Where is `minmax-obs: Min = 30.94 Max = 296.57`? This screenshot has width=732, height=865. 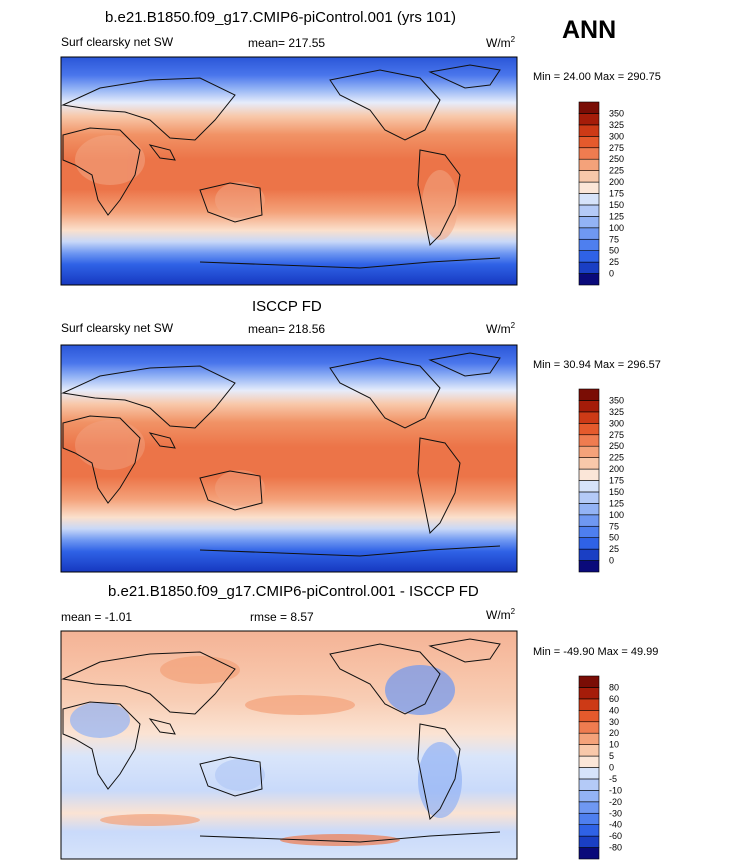 minmax-obs: Min = 30.94 Max = 296.57 is located at coordinates (597, 365).